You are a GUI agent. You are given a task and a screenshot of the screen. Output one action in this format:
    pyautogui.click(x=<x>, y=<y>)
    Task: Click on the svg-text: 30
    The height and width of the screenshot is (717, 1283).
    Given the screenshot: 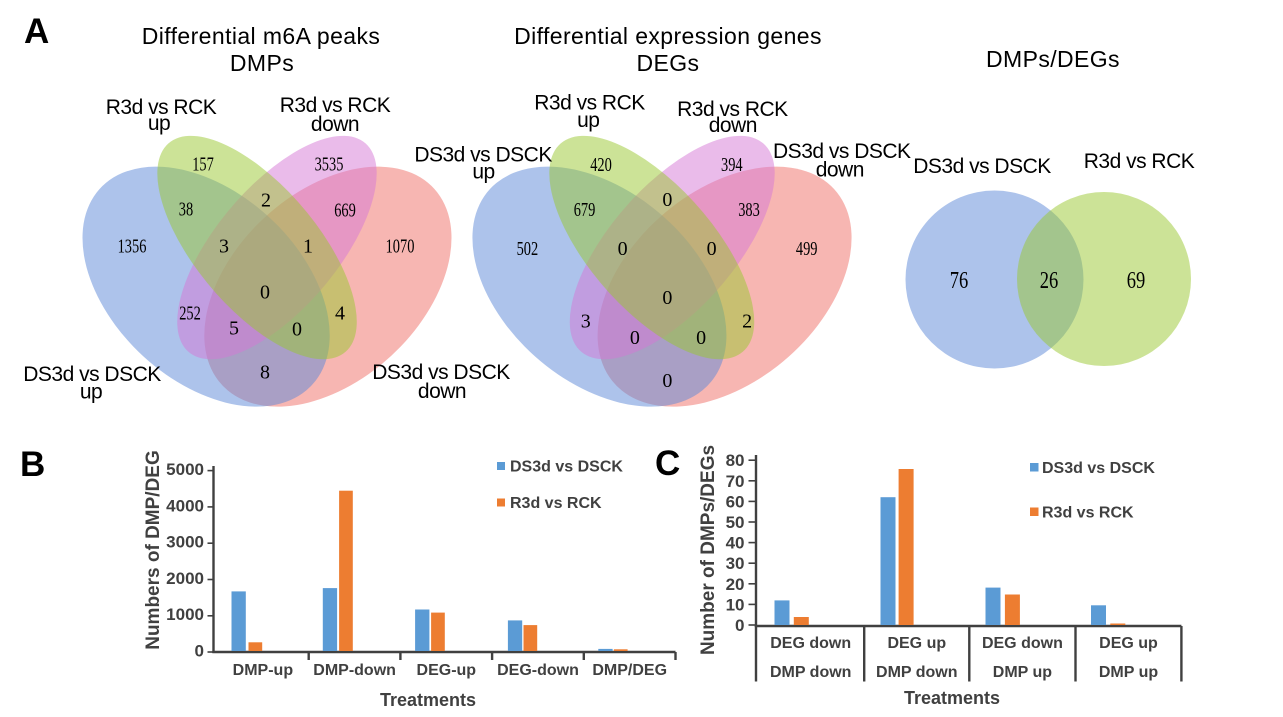 What is the action you would take?
    pyautogui.click(x=735, y=563)
    